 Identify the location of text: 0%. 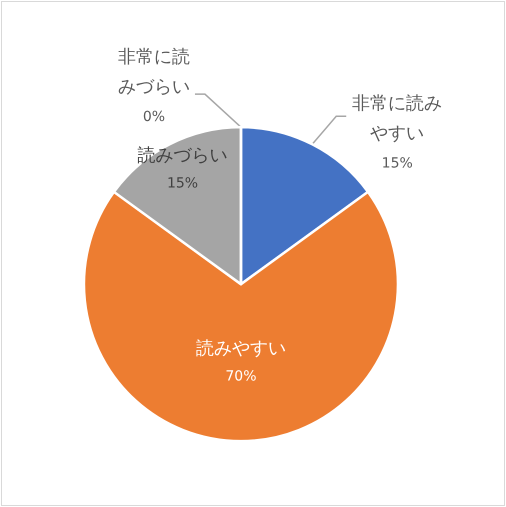
(154, 117).